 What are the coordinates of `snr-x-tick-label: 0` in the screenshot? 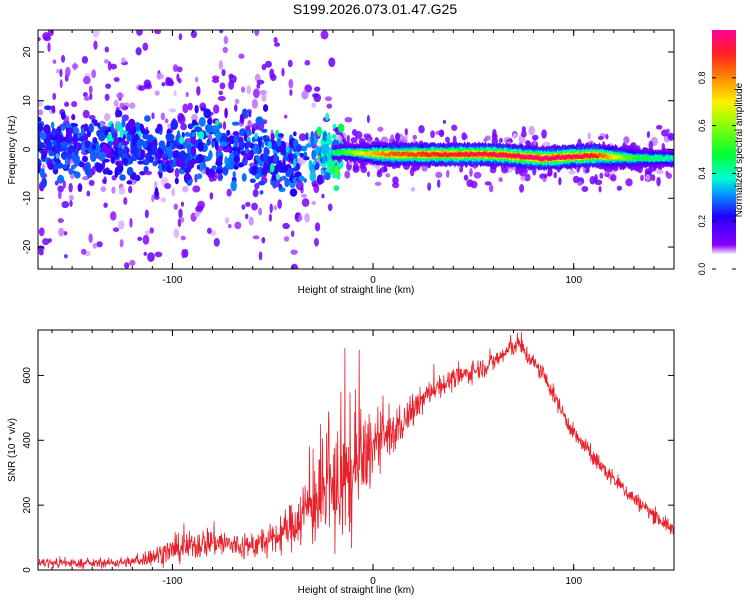 It's located at (373, 581).